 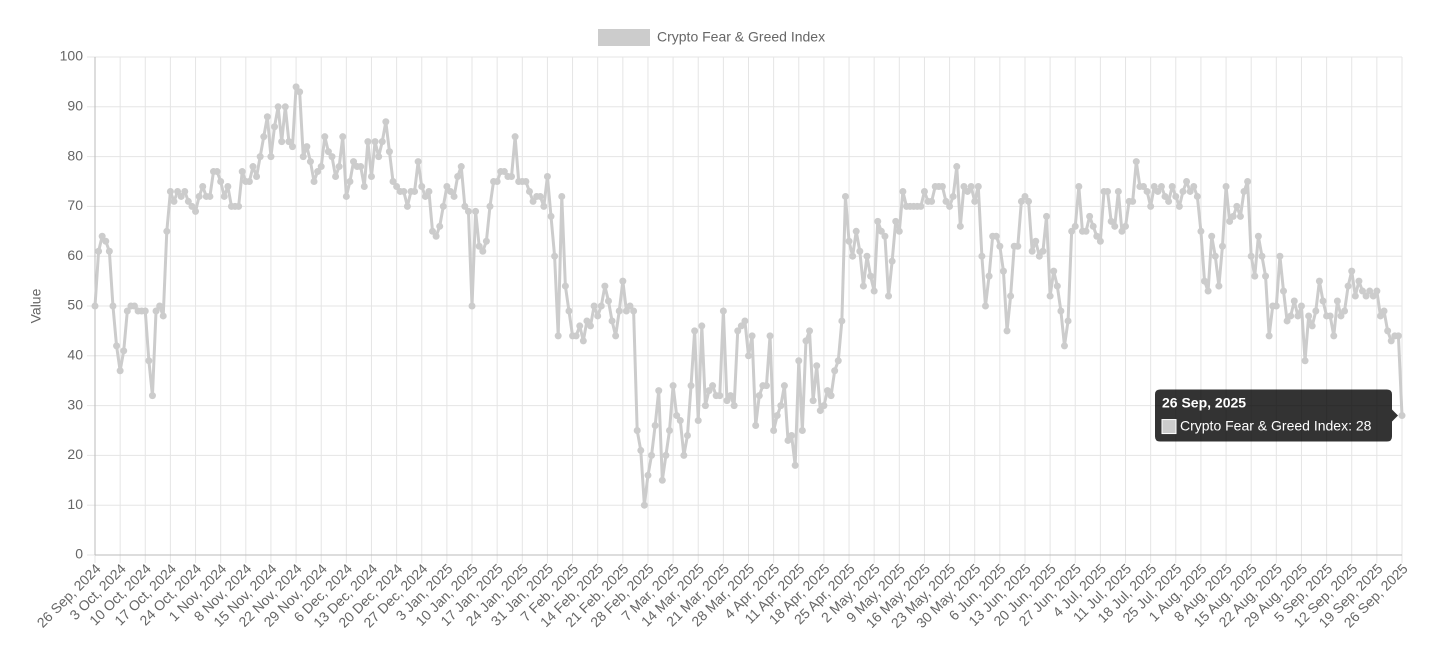 I want to click on y-tick-label: 20, so click(x=75, y=454).